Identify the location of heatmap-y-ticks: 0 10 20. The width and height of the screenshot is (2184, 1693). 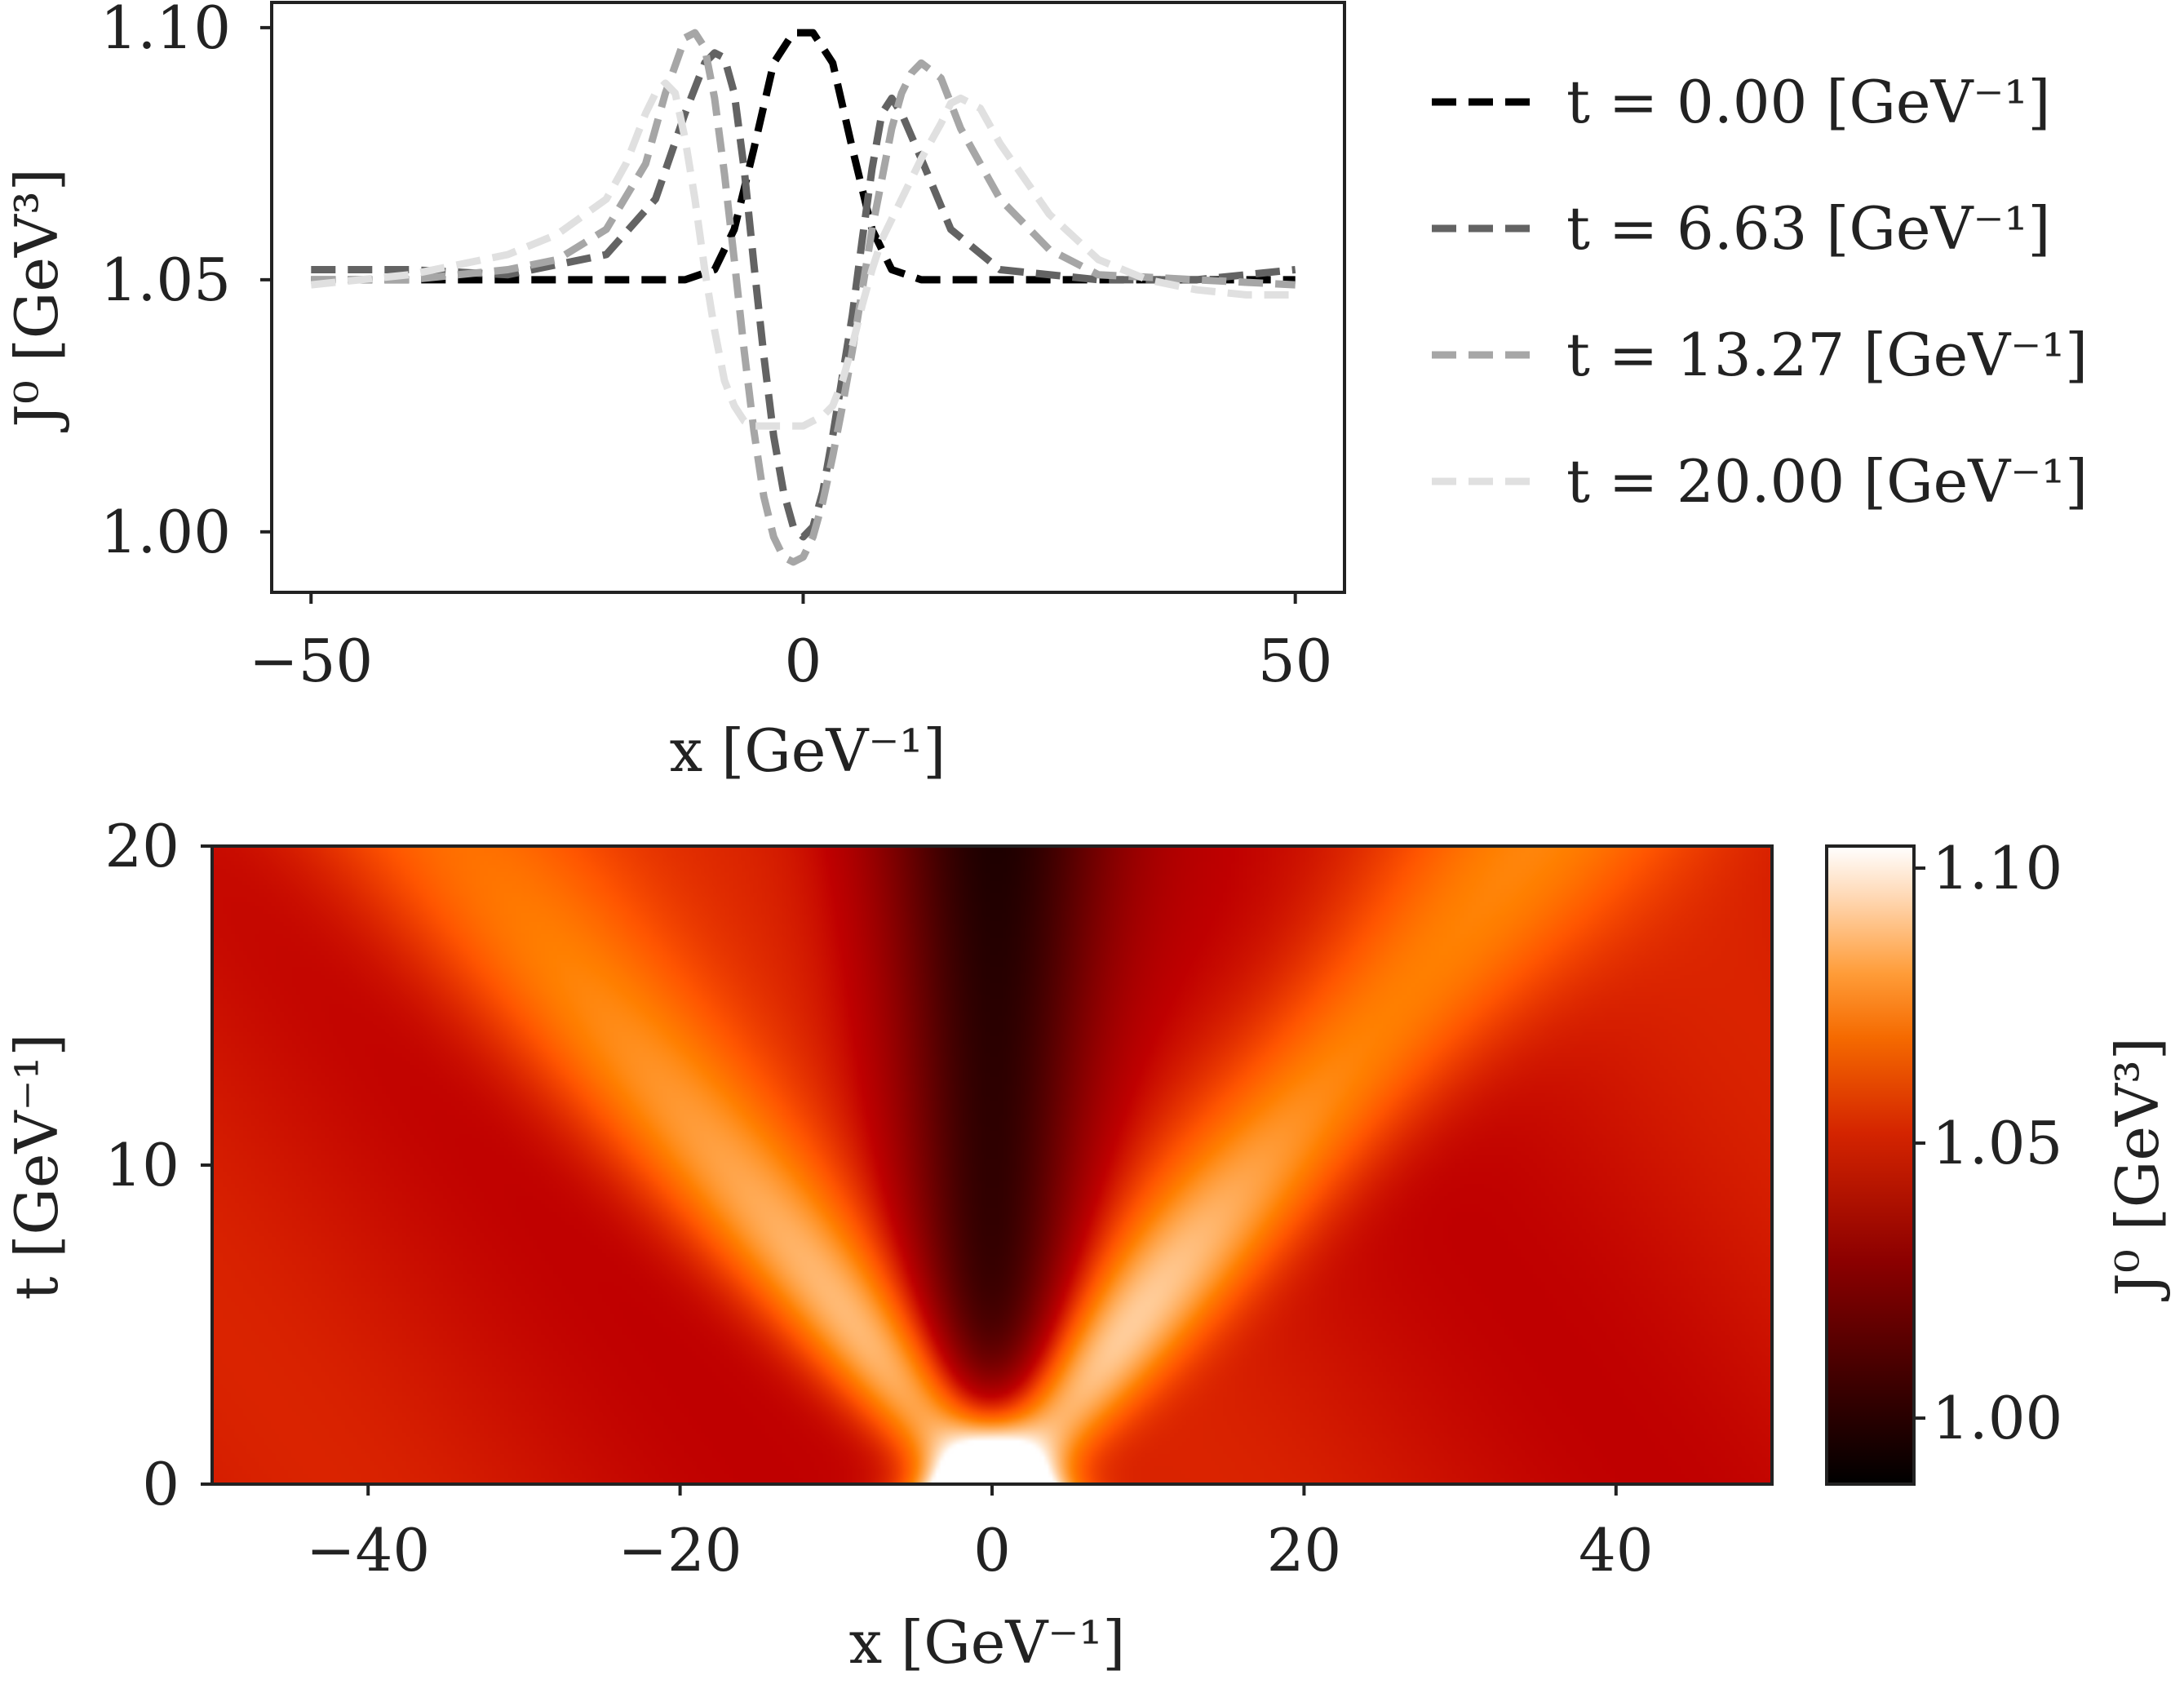
(158, 1165).